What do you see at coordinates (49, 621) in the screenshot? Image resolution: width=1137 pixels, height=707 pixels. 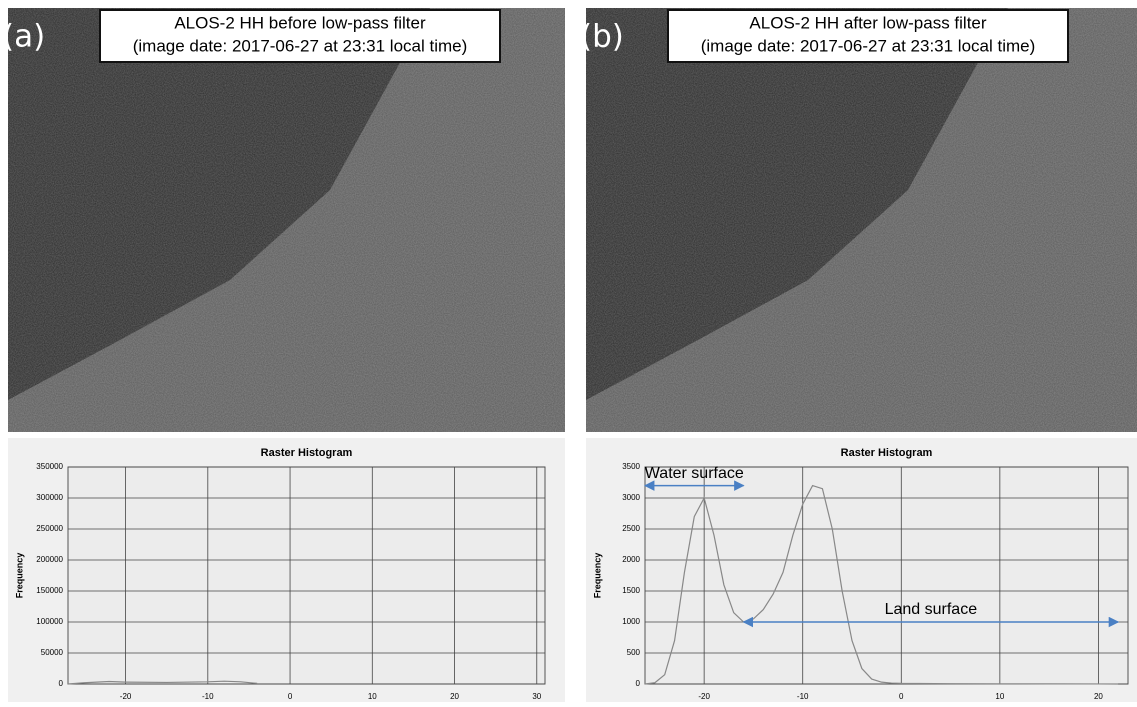 I see `y-tick-label: 100000` at bounding box center [49, 621].